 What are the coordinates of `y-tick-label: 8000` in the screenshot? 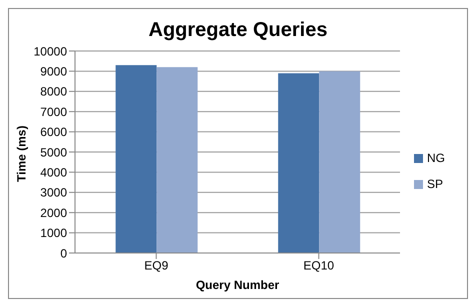 It's located at (54, 91).